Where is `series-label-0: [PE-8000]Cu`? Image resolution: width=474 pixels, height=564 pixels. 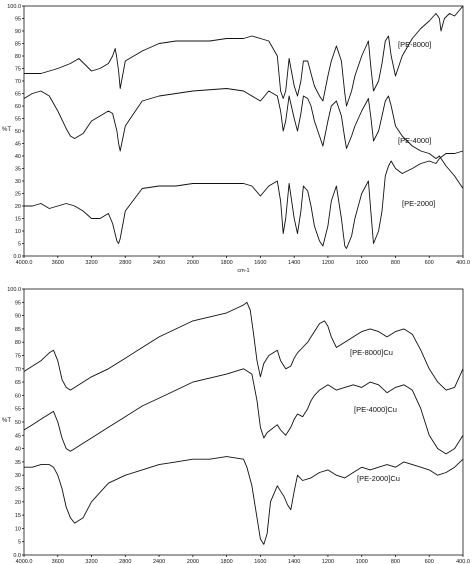
series-label-0: [PE-8000]Cu is located at coordinates (371, 352).